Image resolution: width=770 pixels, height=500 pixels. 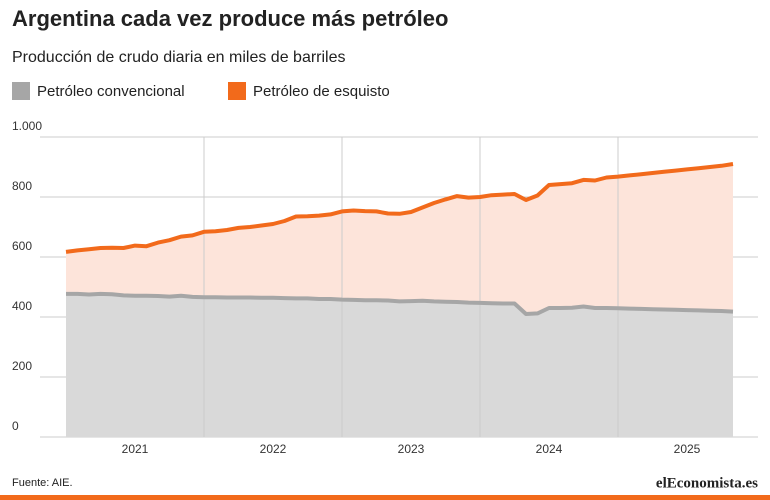 I want to click on y-tick-label: 200, so click(x=22, y=366).